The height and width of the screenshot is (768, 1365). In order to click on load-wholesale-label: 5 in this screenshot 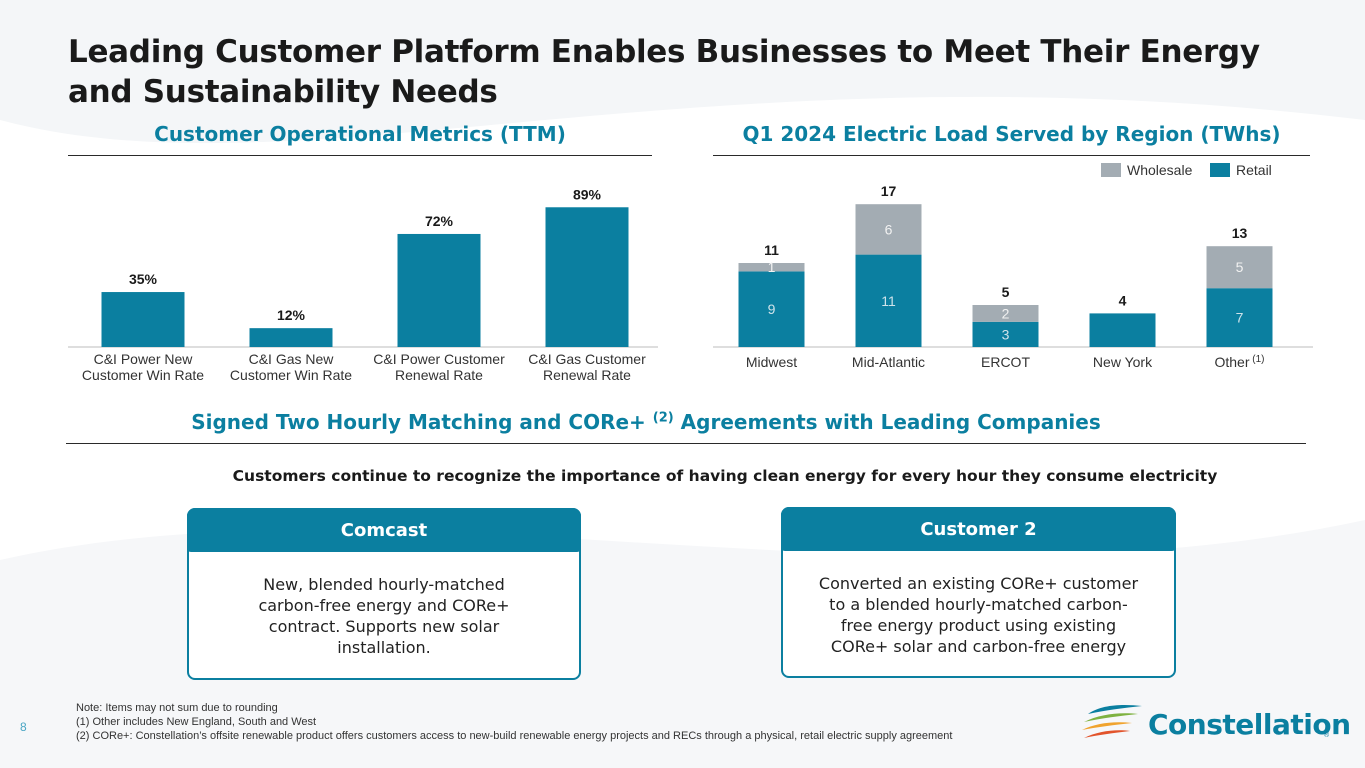, I will do `click(1240, 267)`.